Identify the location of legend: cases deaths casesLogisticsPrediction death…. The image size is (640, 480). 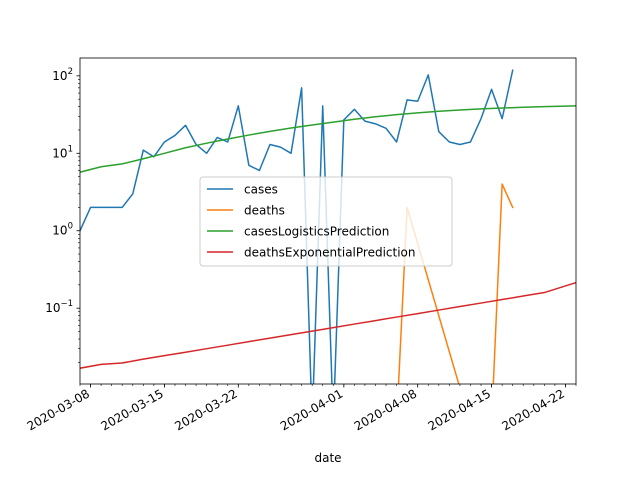
(326, 221).